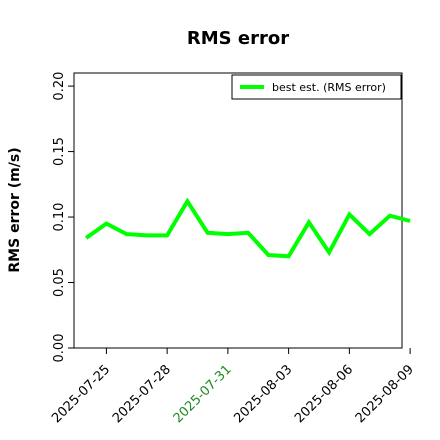  What do you see at coordinates (59, 282) in the screenshot?
I see `y-tick-label: 0.05` at bounding box center [59, 282].